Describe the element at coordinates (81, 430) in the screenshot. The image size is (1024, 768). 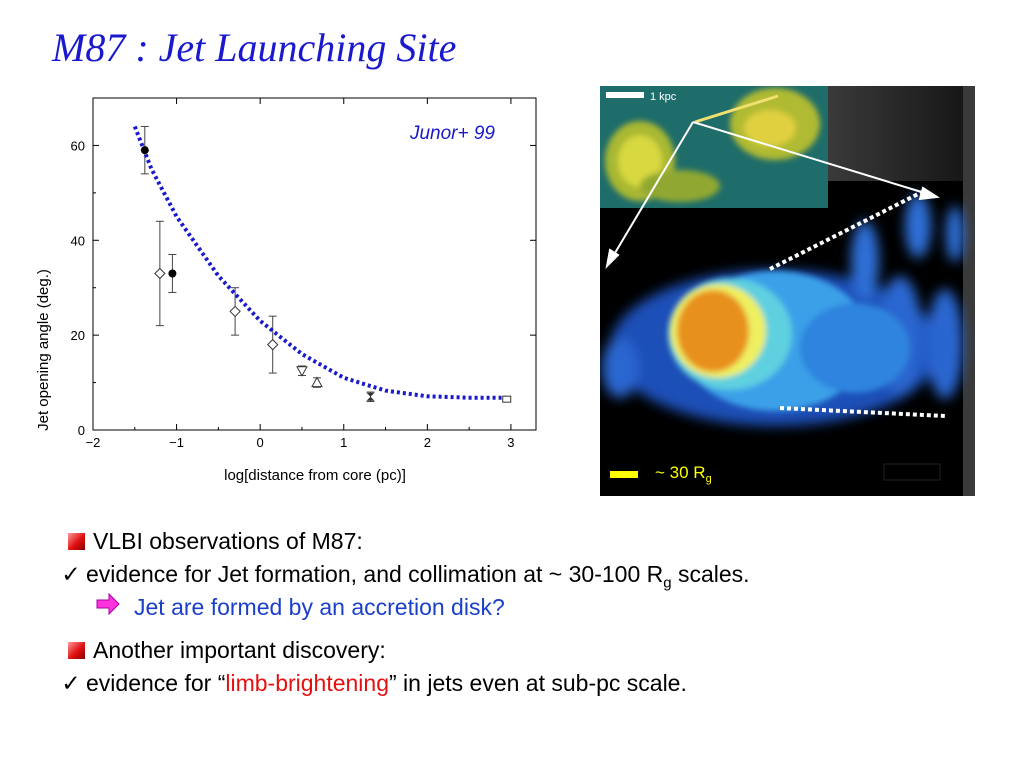
I see `y-tick-label: 0` at that location.